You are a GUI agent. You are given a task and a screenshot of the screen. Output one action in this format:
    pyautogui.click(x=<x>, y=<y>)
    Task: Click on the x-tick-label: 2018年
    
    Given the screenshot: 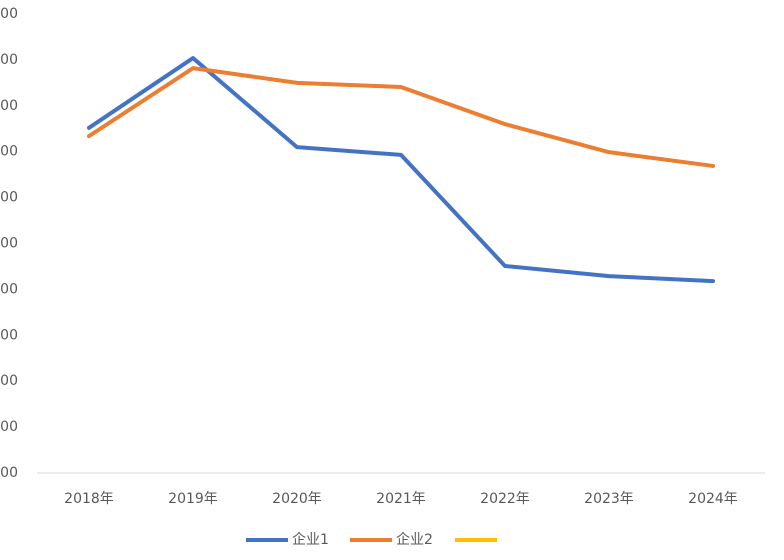 What is the action you would take?
    pyautogui.click(x=89, y=499)
    